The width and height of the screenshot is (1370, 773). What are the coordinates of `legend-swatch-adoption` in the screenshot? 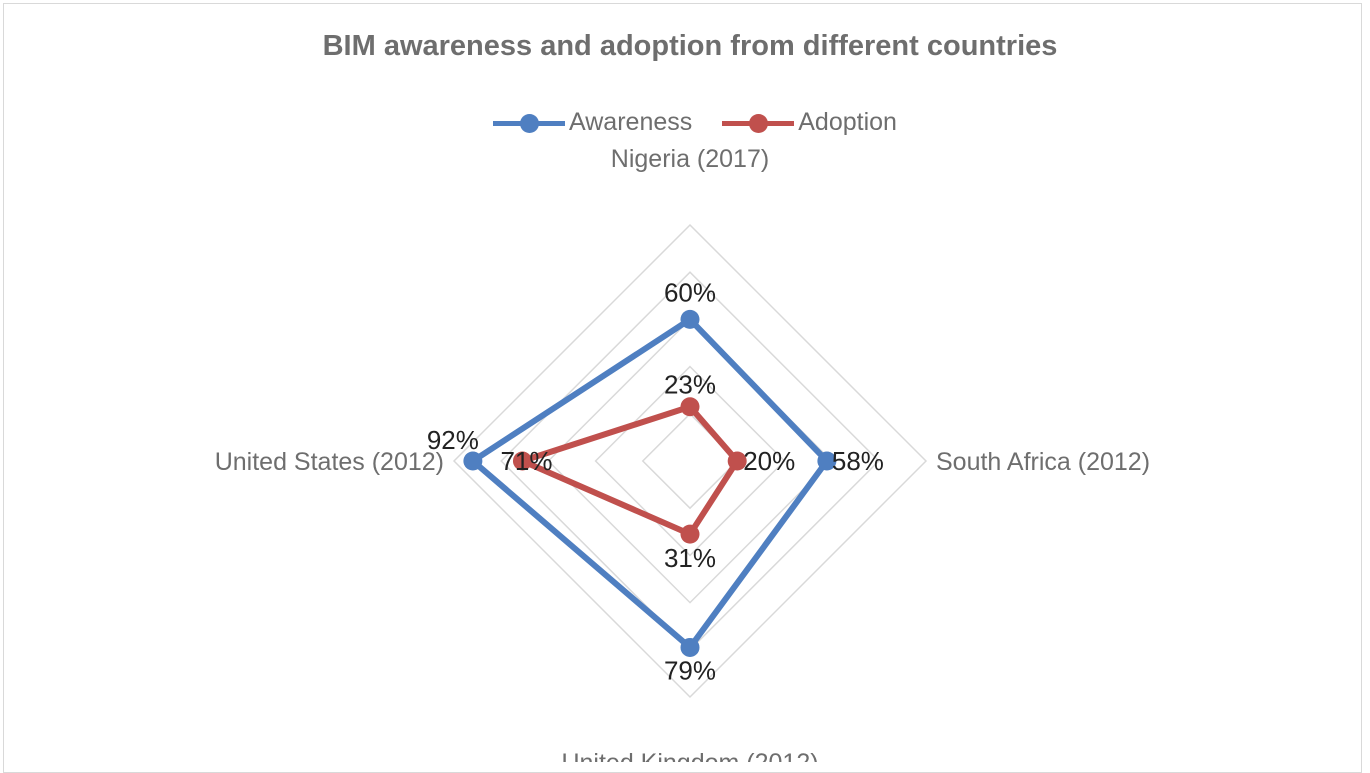 It's located at (758, 123).